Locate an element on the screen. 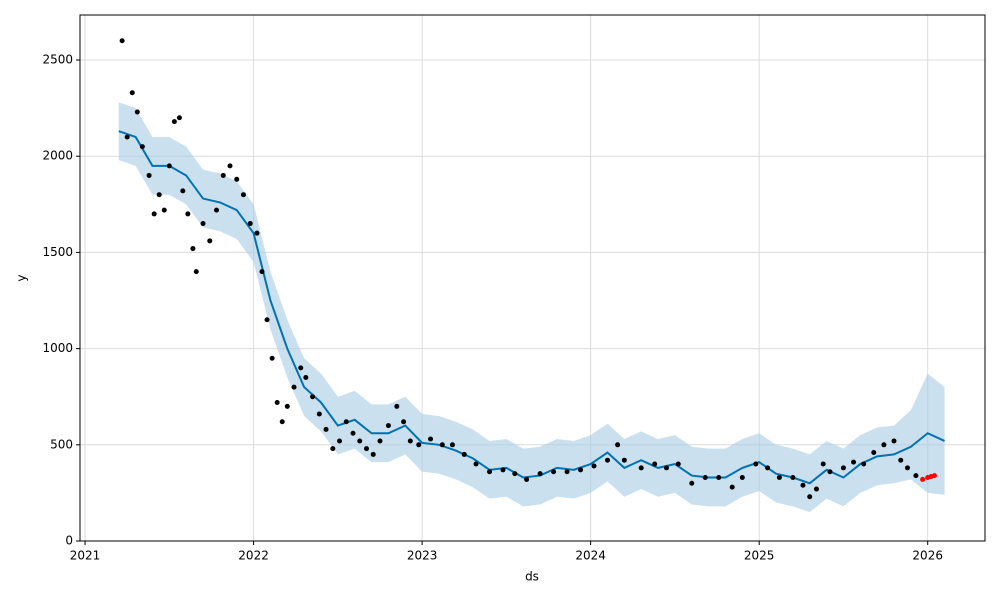 Image resolution: width=1000 pixels, height=600 pixels. y-tick-label: 0 is located at coordinates (69, 541).